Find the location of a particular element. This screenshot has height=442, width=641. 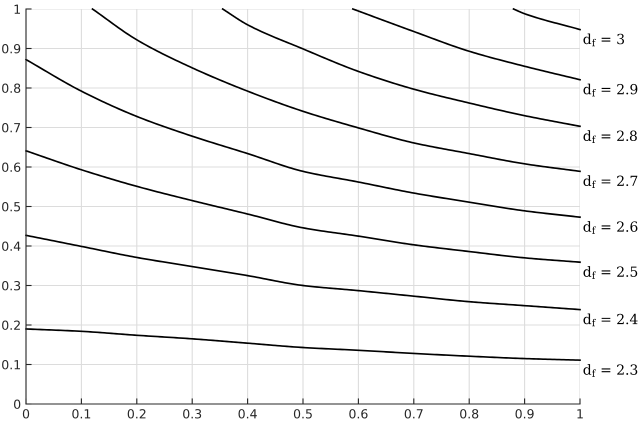

x-tick-label: 0.2 is located at coordinates (137, 414).